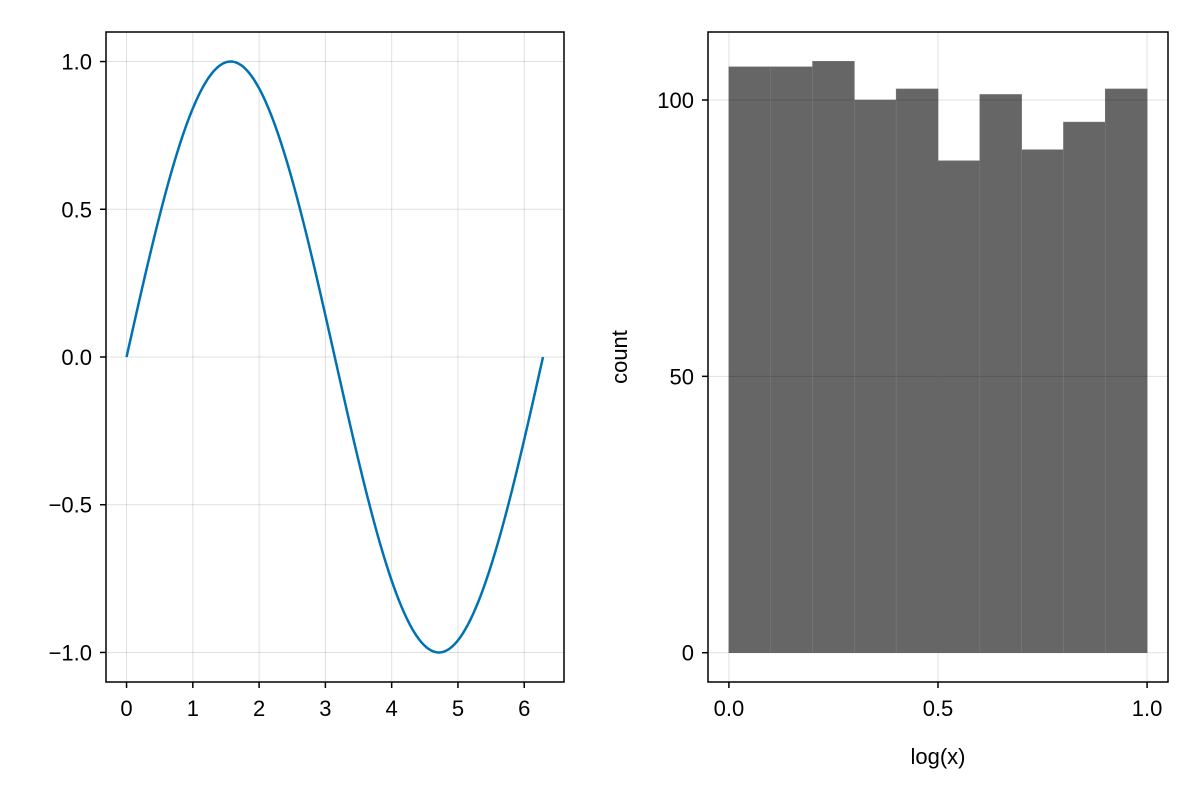  I want to click on sine-y-tick-labels: −1.0 −0.5 0.0 0.5 1.0, so click(70, 358).